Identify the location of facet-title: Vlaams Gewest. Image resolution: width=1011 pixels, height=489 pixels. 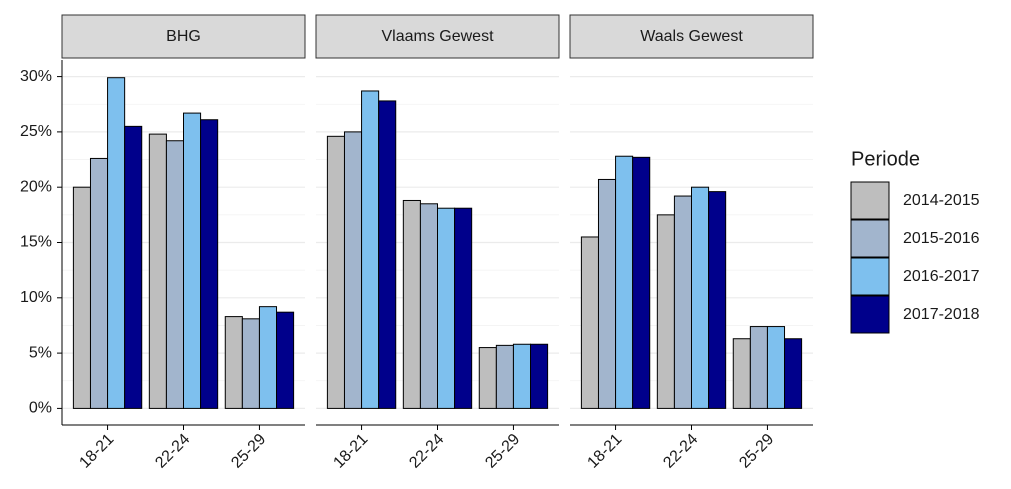
(437, 36).